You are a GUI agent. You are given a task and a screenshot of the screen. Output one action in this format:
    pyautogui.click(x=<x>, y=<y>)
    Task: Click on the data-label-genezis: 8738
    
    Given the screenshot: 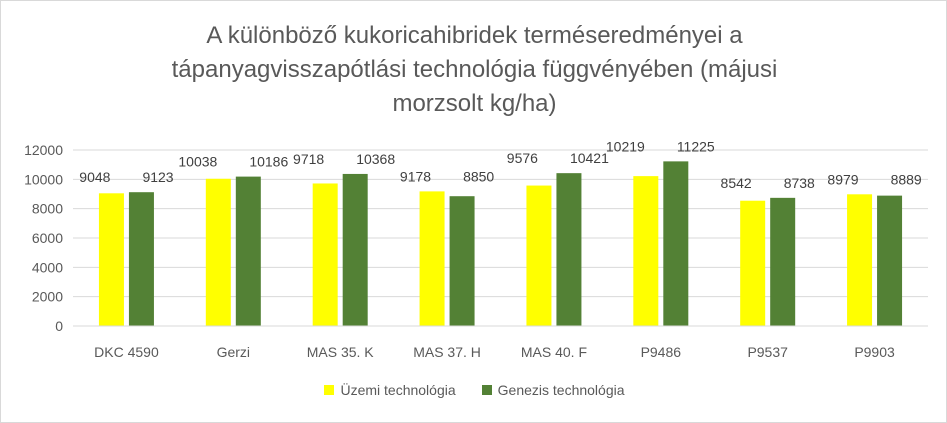 What is the action you would take?
    pyautogui.click(x=799, y=183)
    